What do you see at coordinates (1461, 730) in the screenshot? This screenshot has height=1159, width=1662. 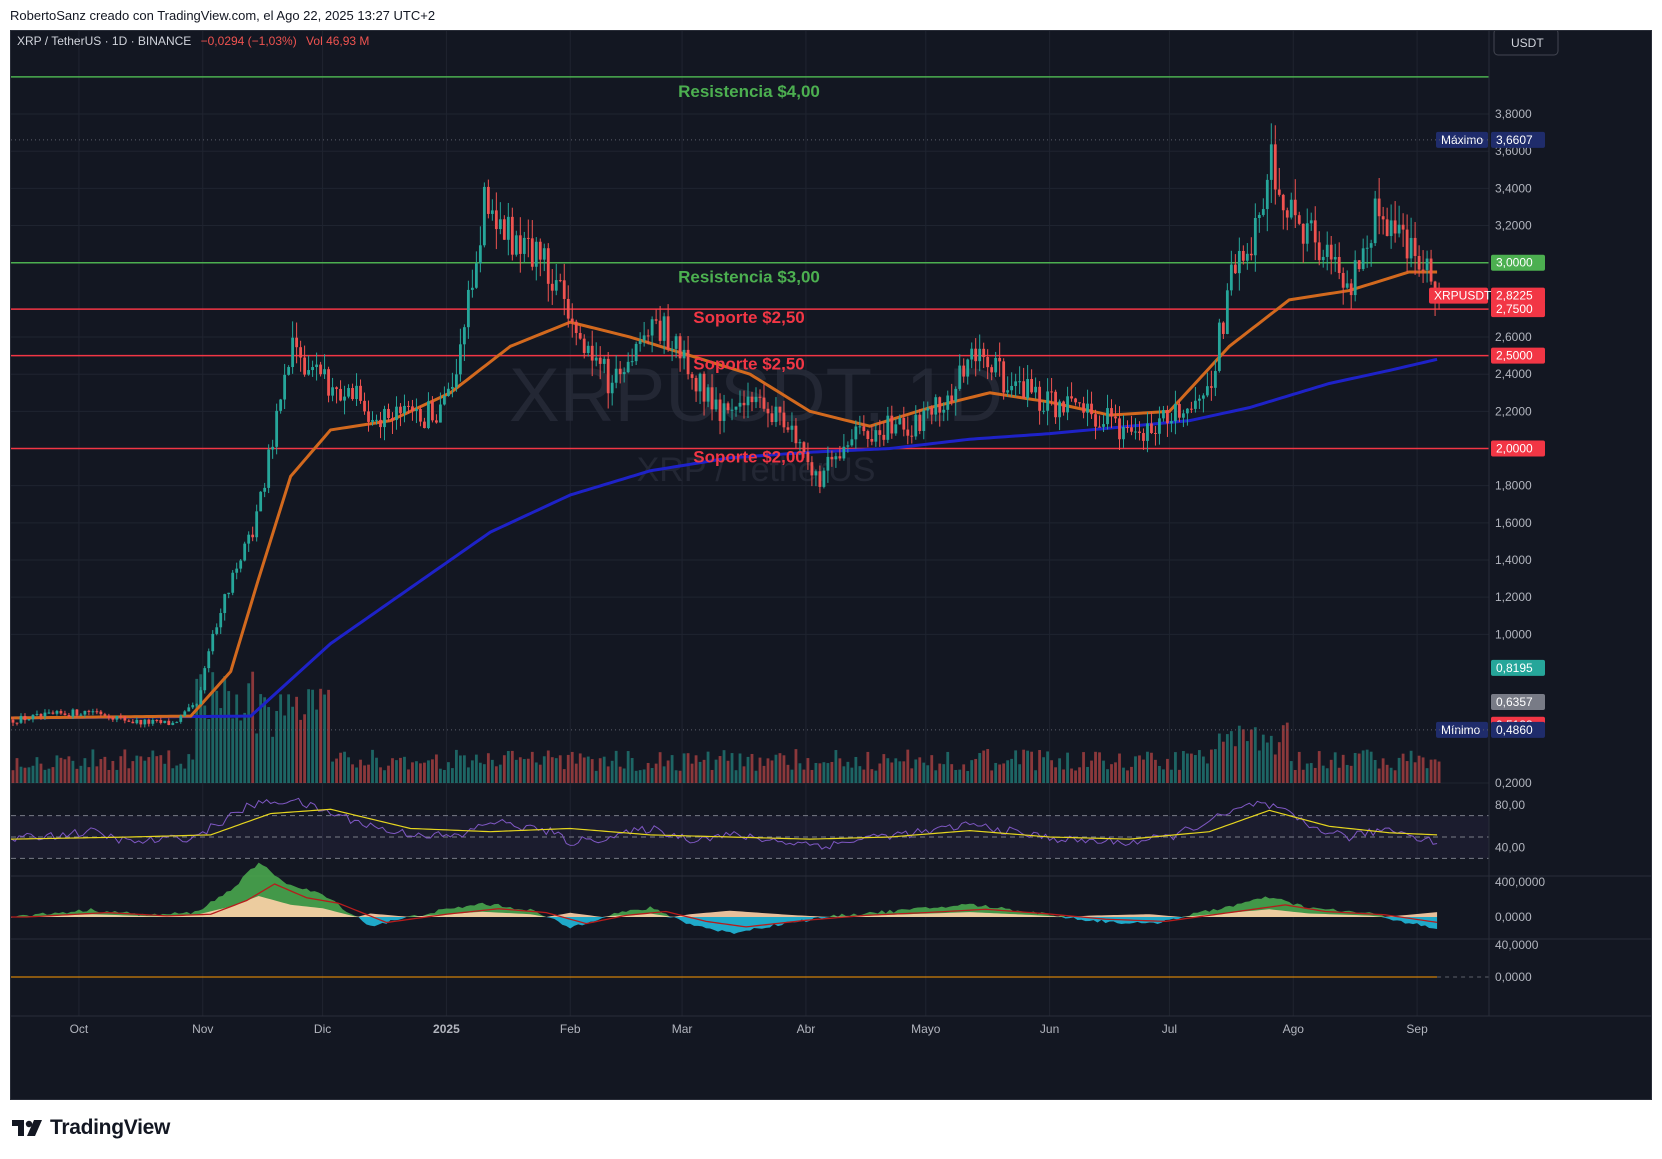 I see `price-badge-side-text: Mínimo` at bounding box center [1461, 730].